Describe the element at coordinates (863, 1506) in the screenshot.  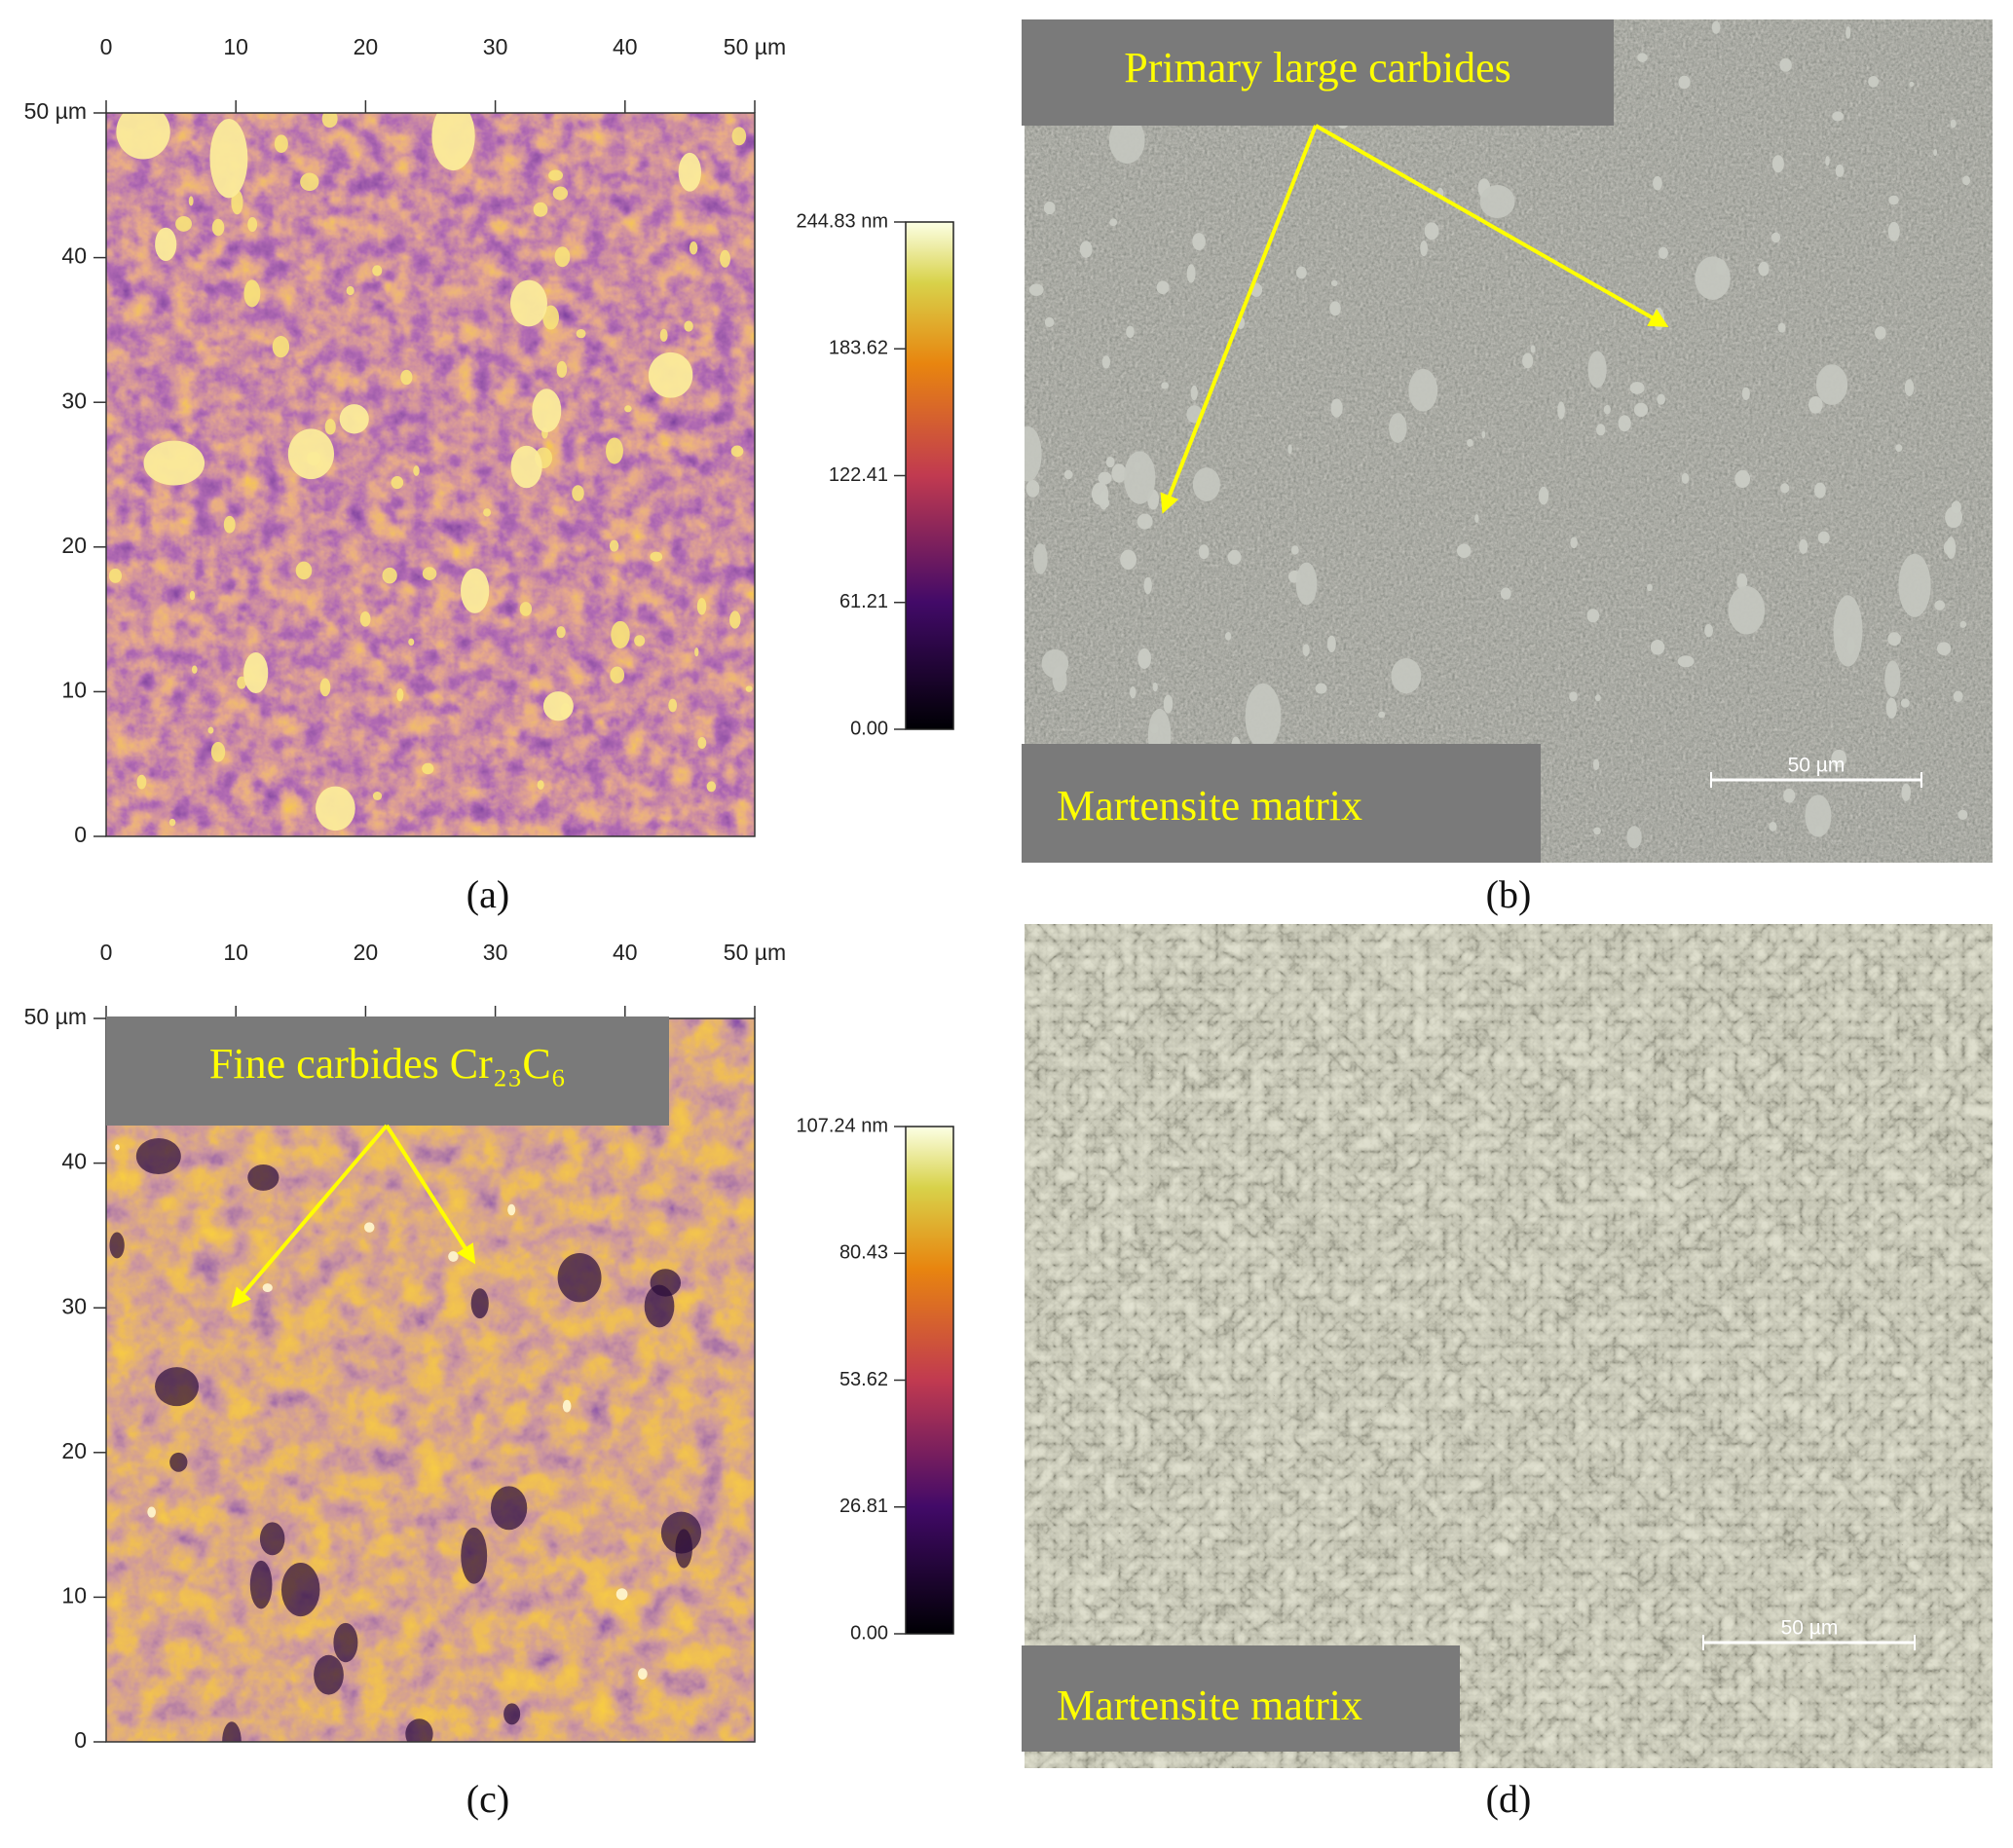
I see `colorbar-tick-label: 26.81` at that location.